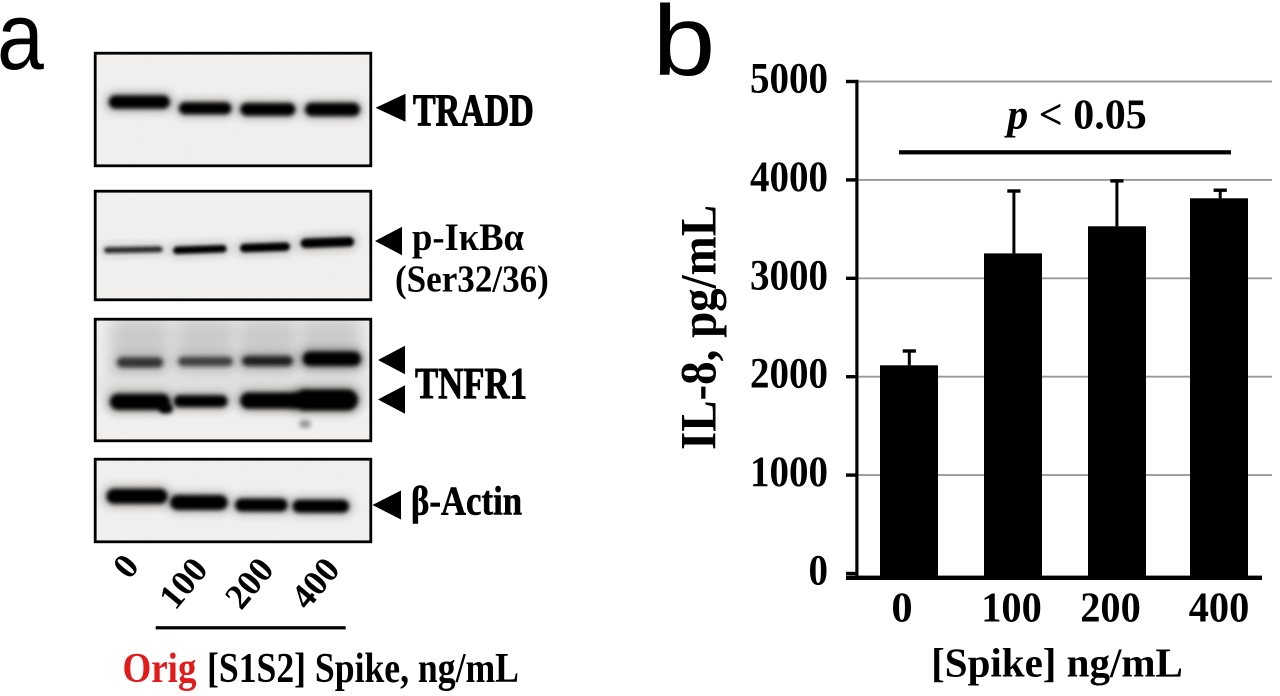 This screenshot has height=696, width=1280. Describe the element at coordinates (472, 278) in the screenshot. I see `svg-text: (Ser32/36)` at that location.